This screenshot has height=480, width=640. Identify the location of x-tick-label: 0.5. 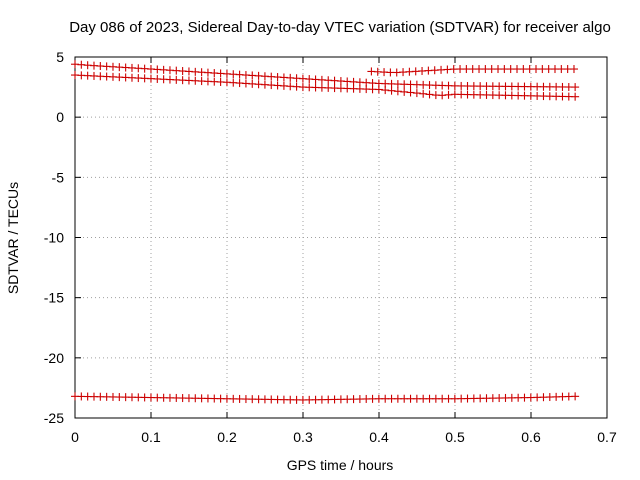
(455, 437).